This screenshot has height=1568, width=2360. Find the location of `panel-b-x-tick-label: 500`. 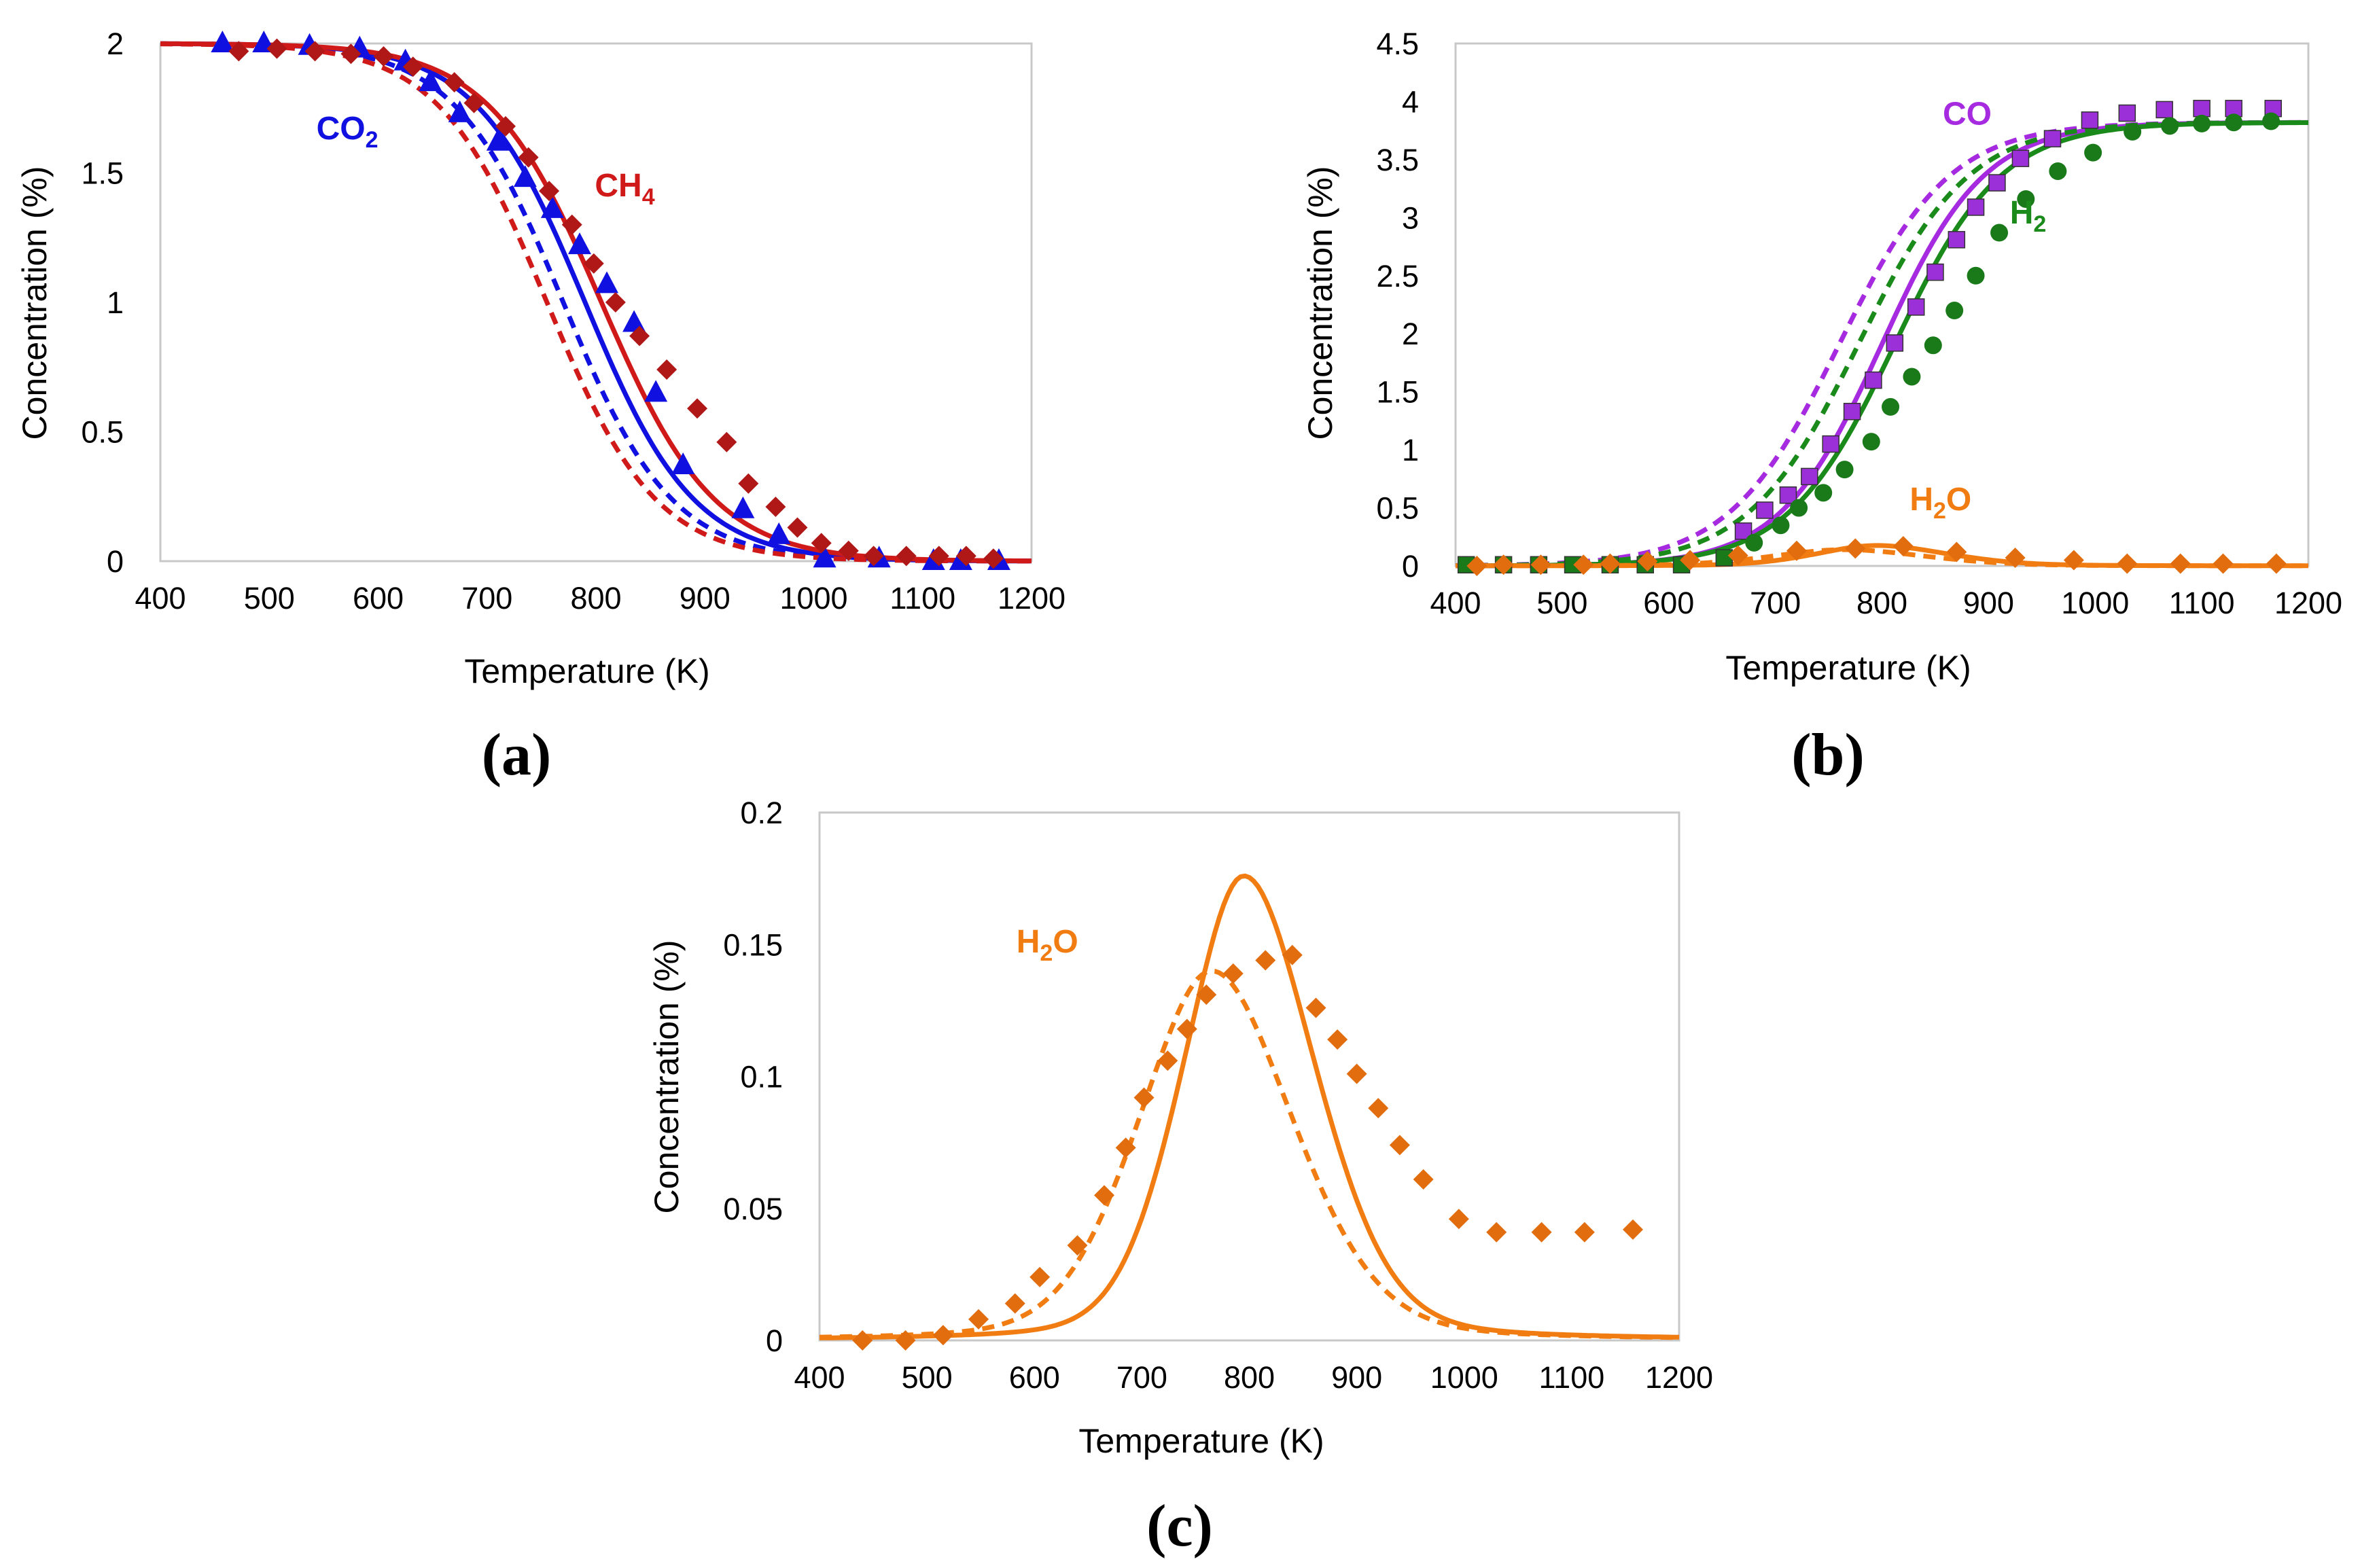

panel-b-x-tick-label: 500 is located at coordinates (1561, 603).